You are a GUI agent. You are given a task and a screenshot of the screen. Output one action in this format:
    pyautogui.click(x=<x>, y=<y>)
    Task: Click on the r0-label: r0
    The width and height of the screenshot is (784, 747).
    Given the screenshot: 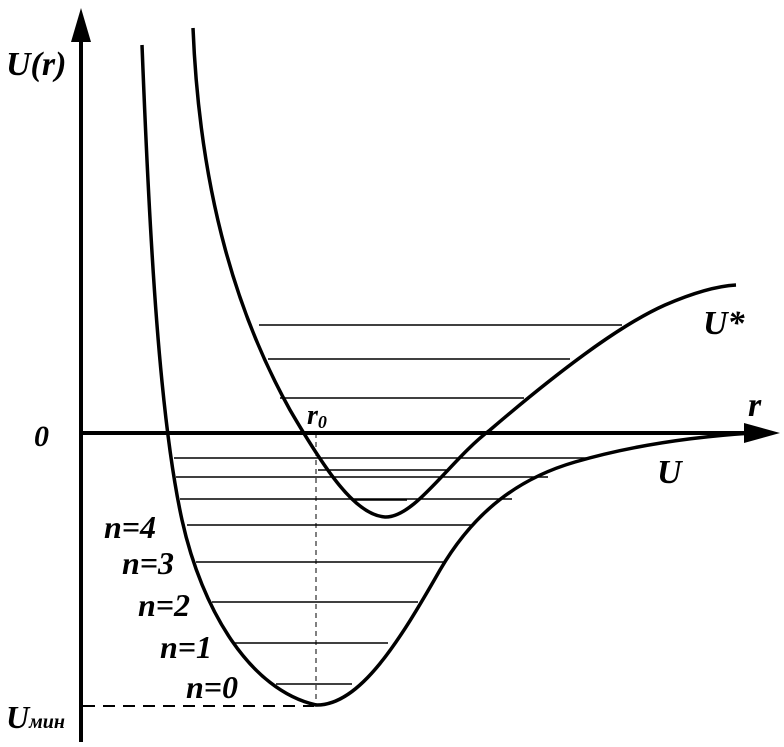 What is the action you would take?
    pyautogui.click(x=317, y=416)
    